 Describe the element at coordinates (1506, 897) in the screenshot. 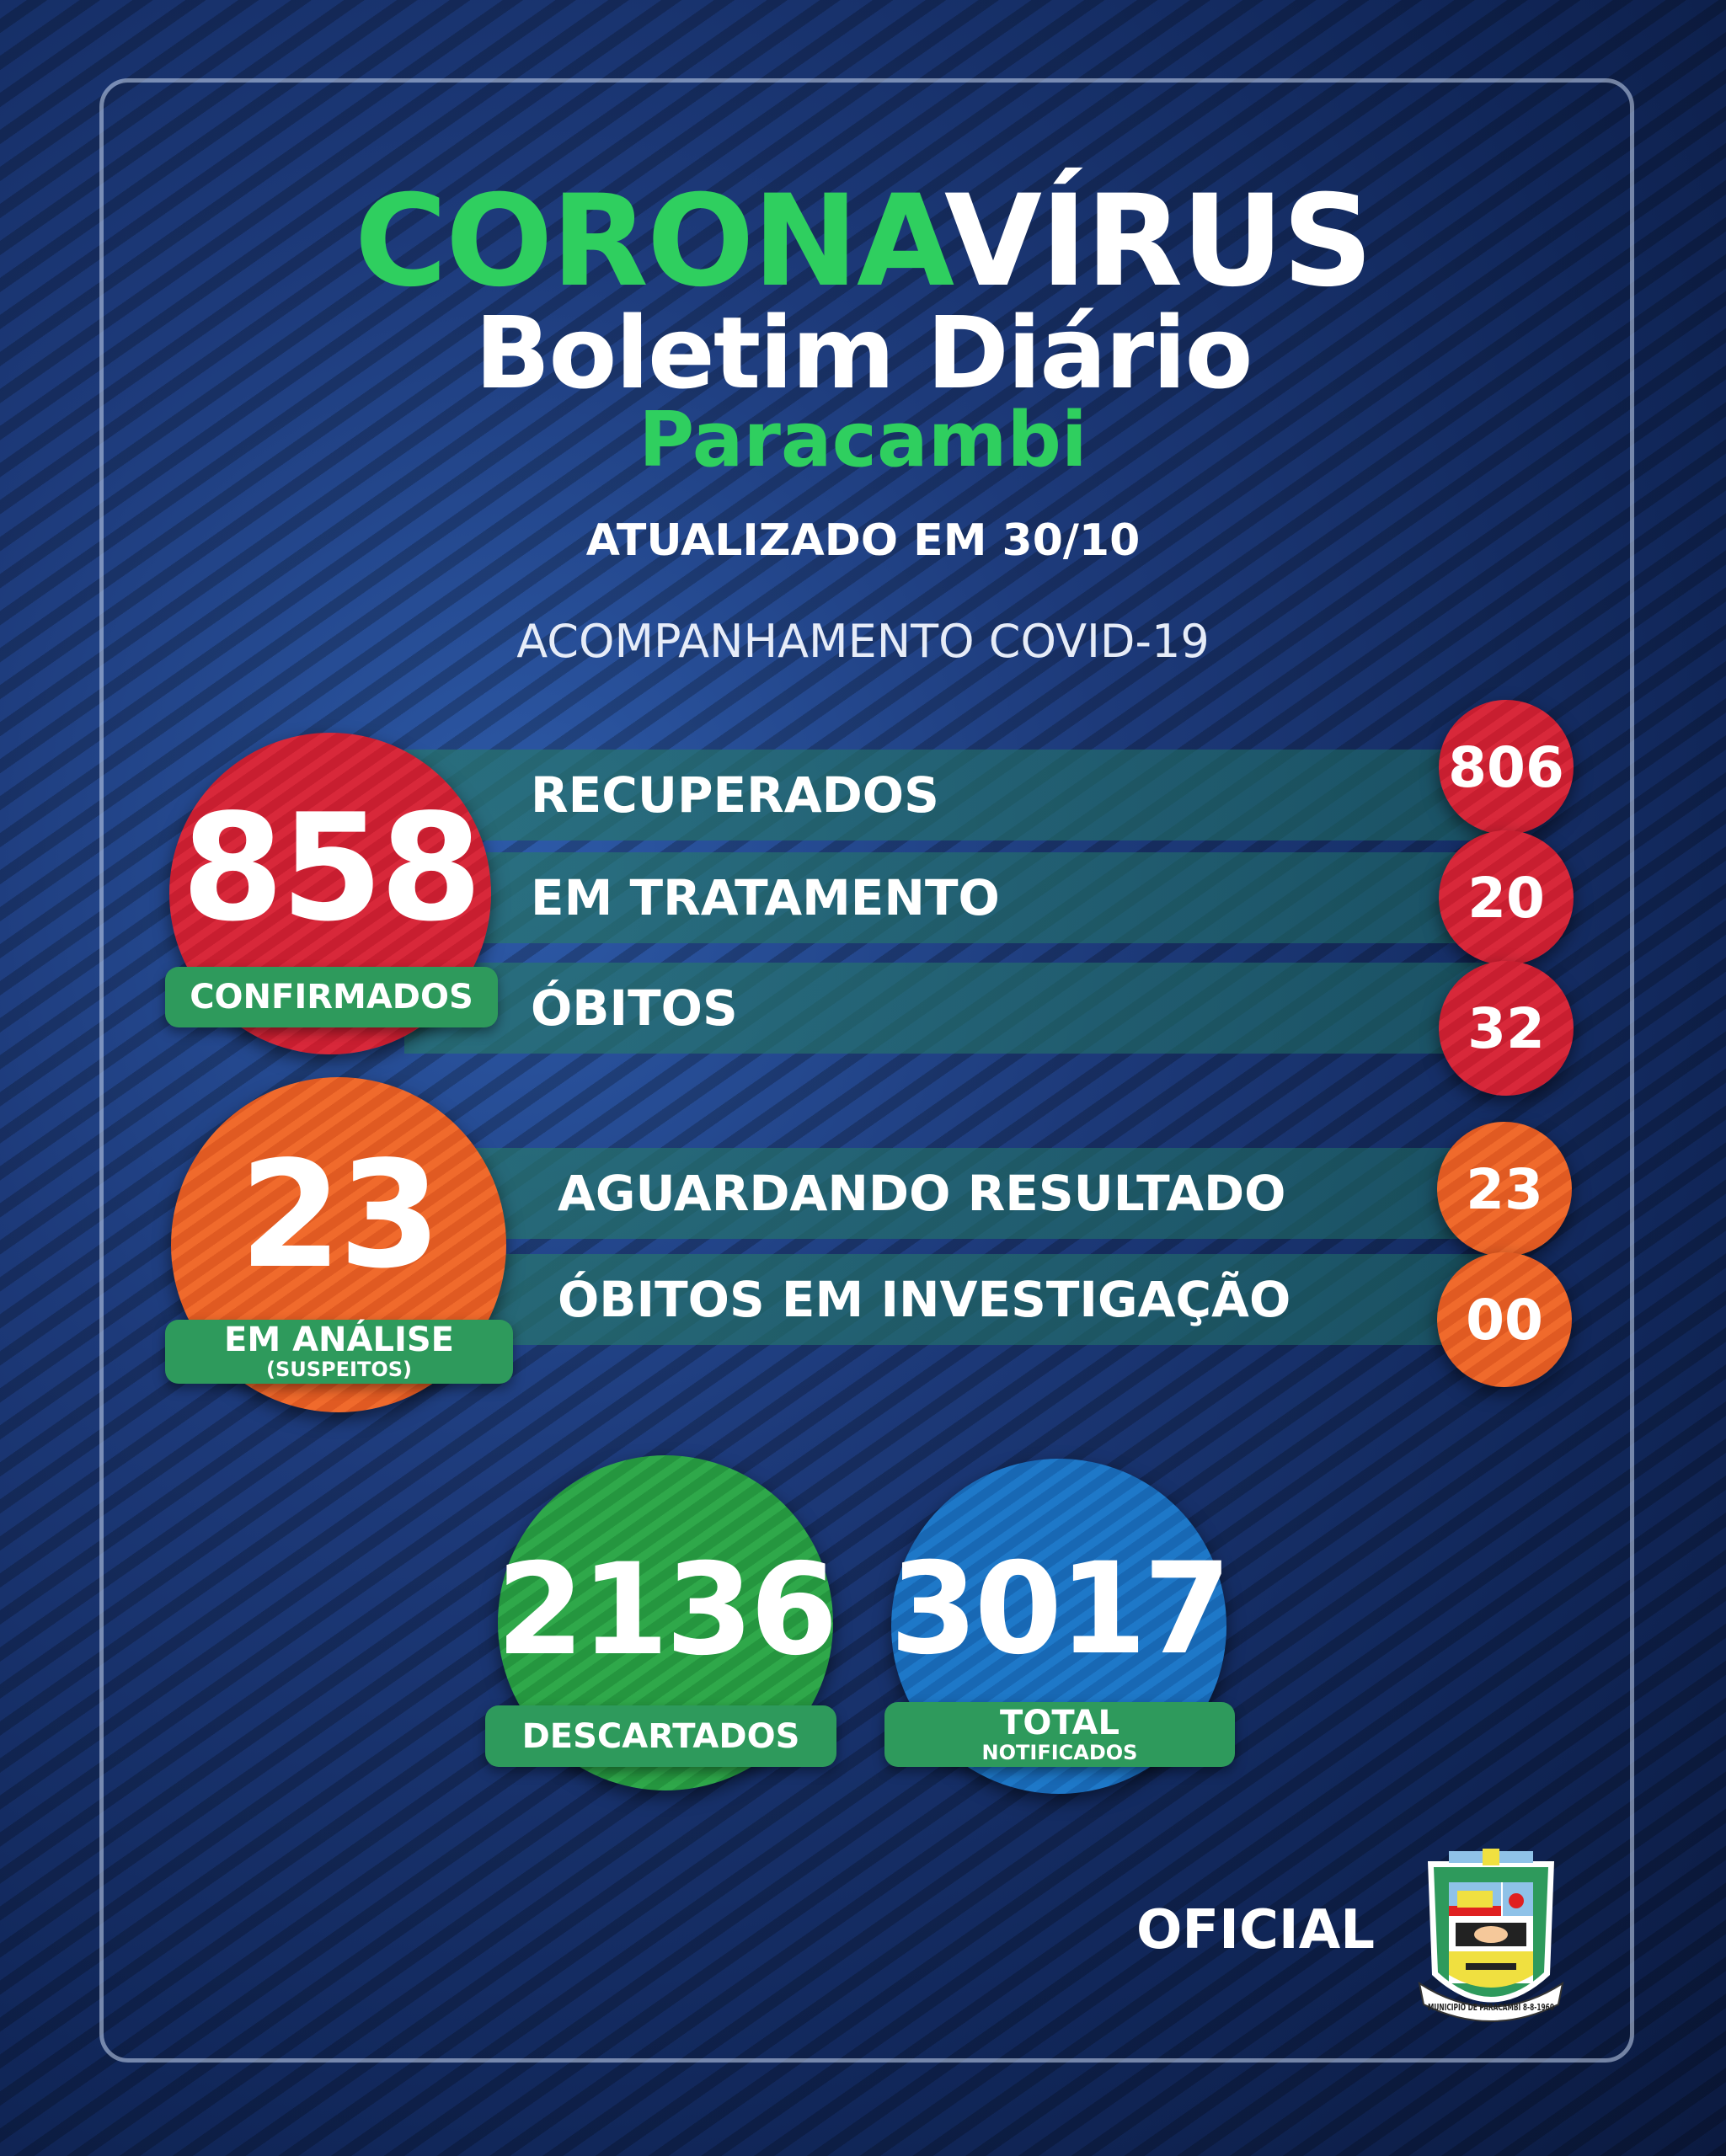

I see `tratamento-count: 20` at that location.